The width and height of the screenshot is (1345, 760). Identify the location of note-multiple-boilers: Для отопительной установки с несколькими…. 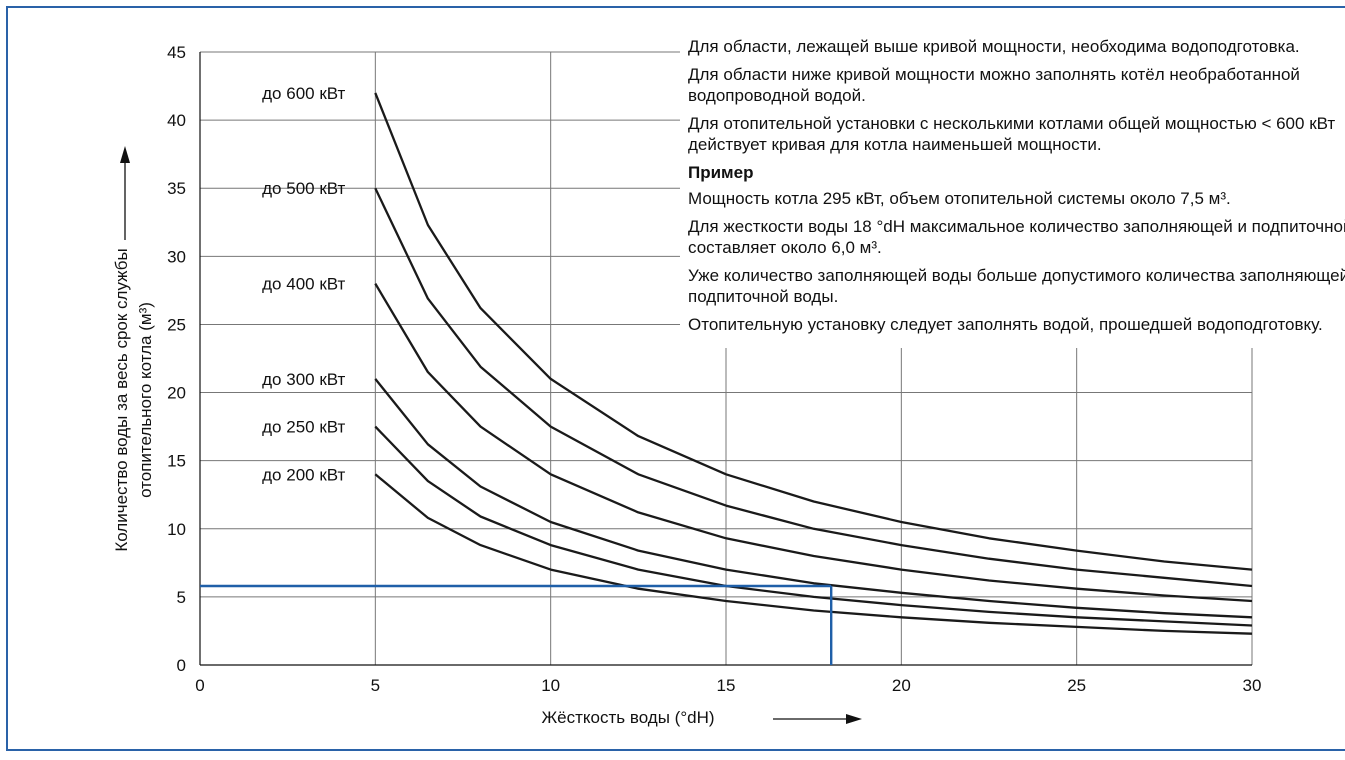
(1012, 134).